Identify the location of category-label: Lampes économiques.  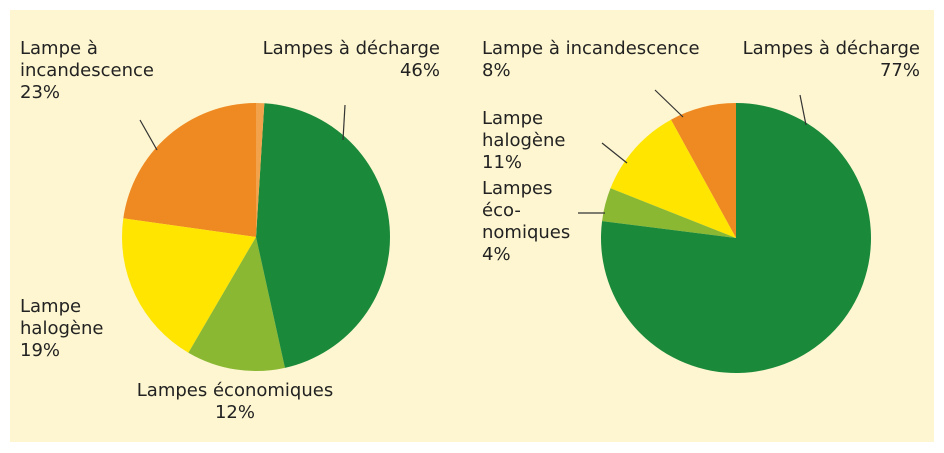
(235, 390).